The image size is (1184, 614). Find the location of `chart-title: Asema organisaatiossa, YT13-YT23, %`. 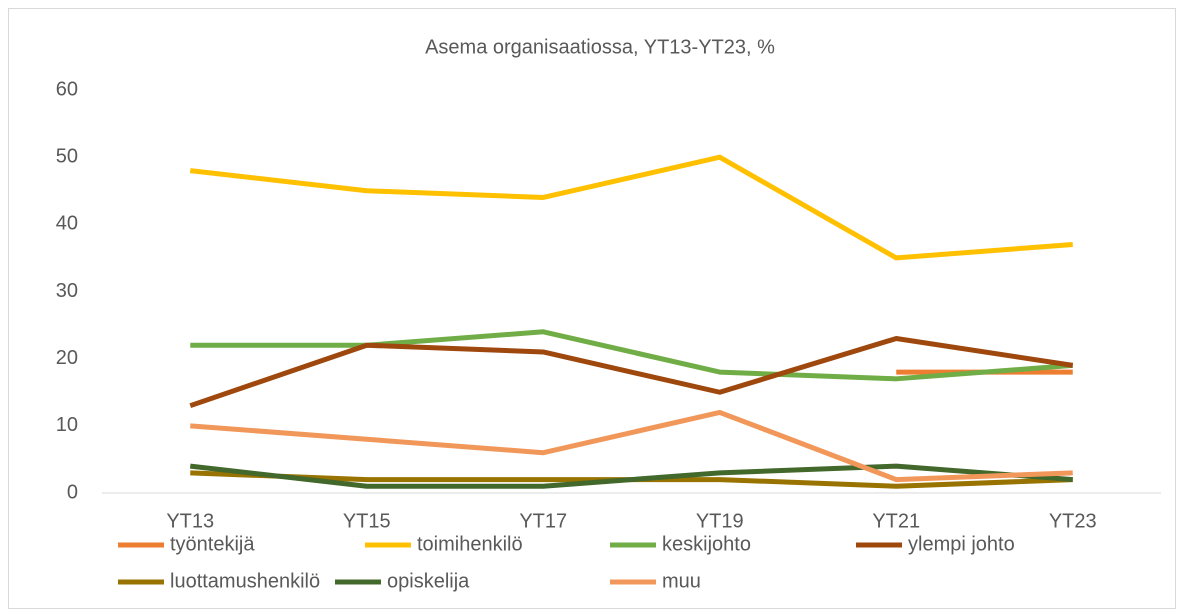

chart-title: Asema organisaatiossa, YT13-YT23, % is located at coordinates (600, 47).